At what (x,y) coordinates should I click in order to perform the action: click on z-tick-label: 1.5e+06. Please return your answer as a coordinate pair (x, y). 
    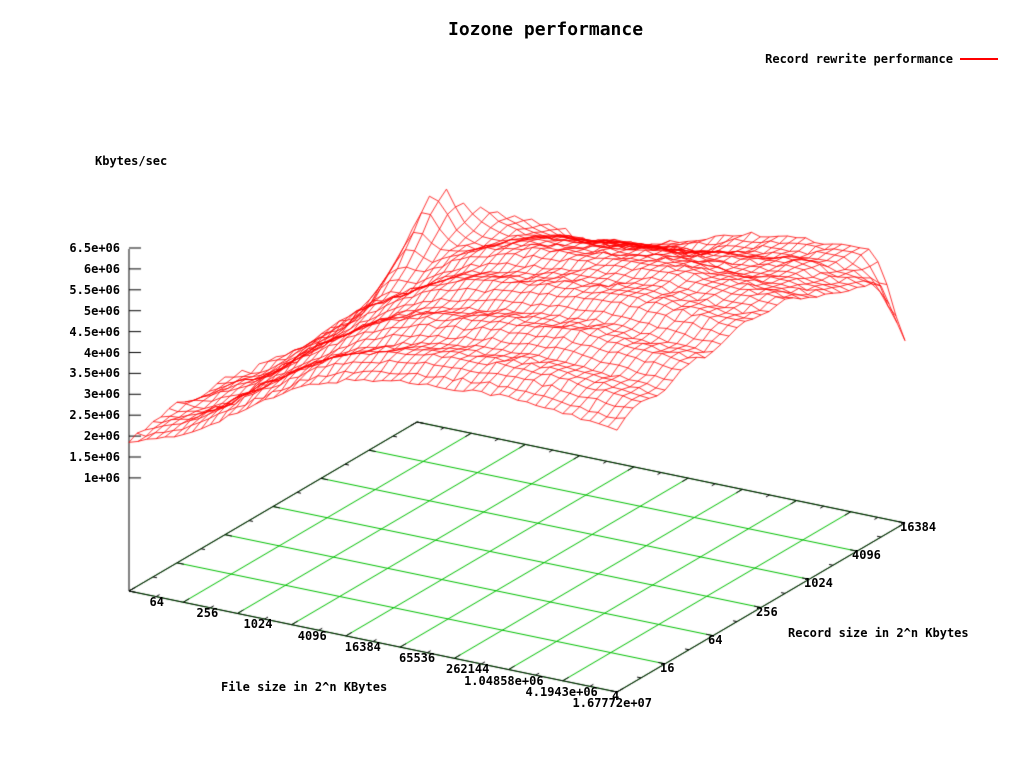
    Looking at the image, I should click on (94, 457).